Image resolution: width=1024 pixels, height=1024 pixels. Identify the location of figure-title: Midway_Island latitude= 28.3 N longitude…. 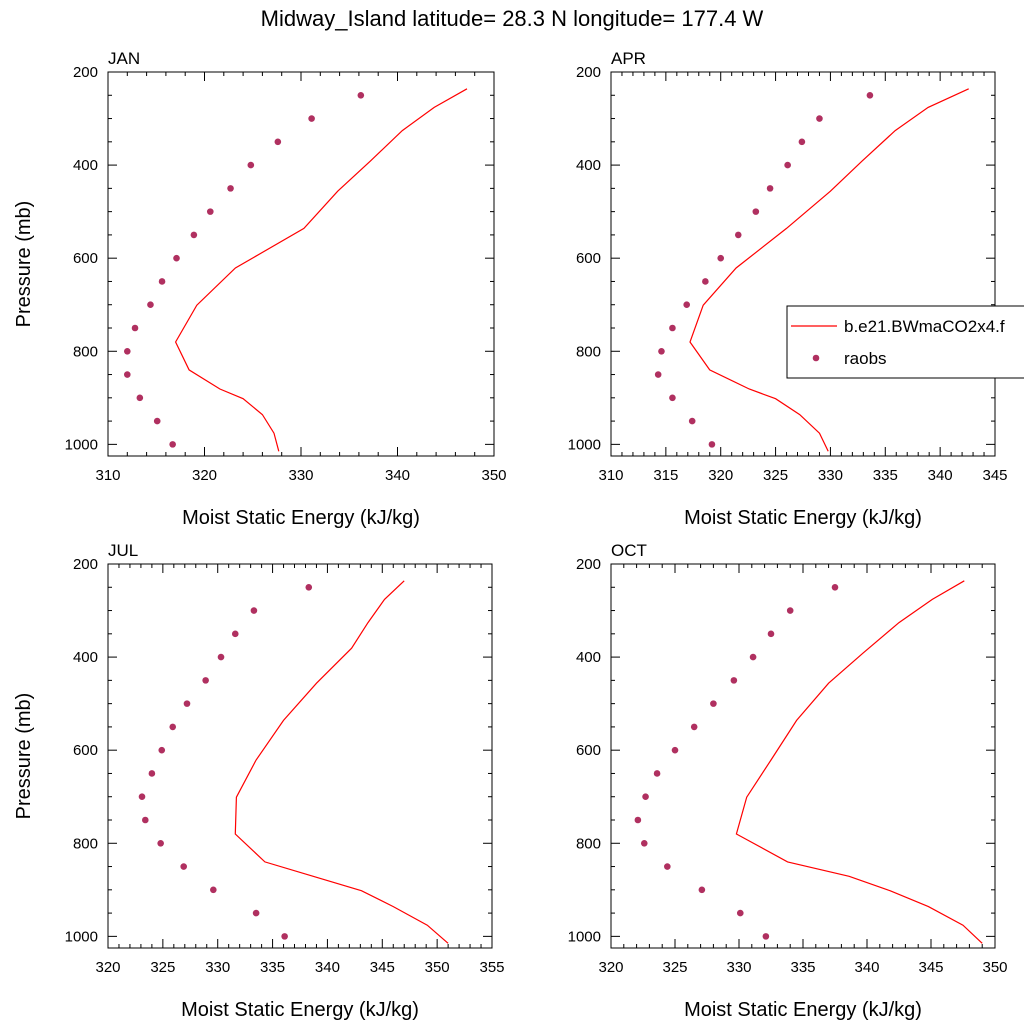
(512, 18).